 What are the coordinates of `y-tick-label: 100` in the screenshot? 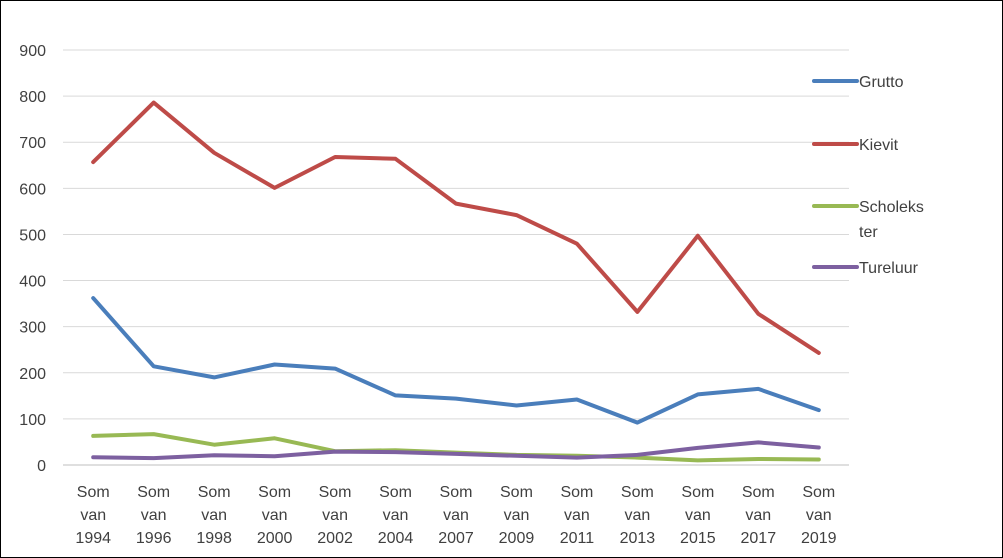 It's located at (32, 420).